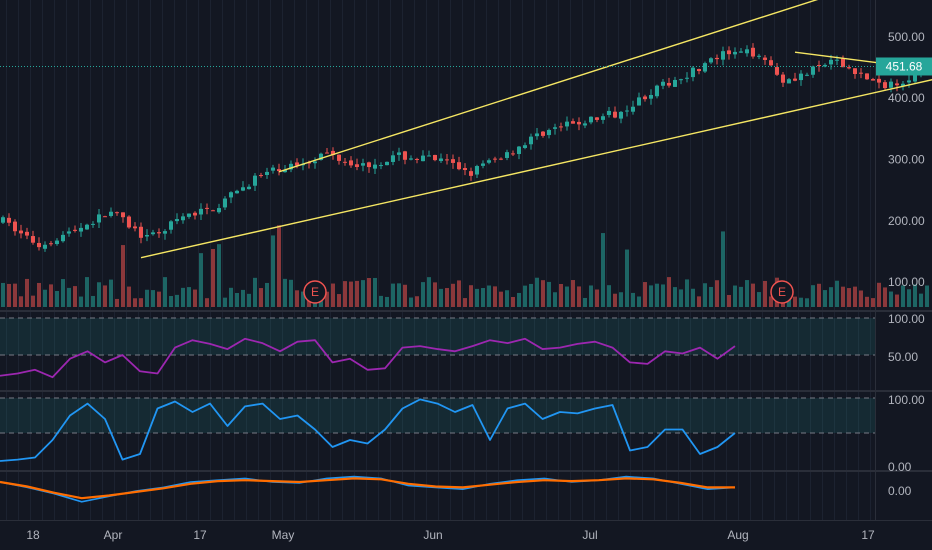 This screenshot has height=550, width=932. What do you see at coordinates (33, 535) in the screenshot?
I see `time-tick-label: 18` at bounding box center [33, 535].